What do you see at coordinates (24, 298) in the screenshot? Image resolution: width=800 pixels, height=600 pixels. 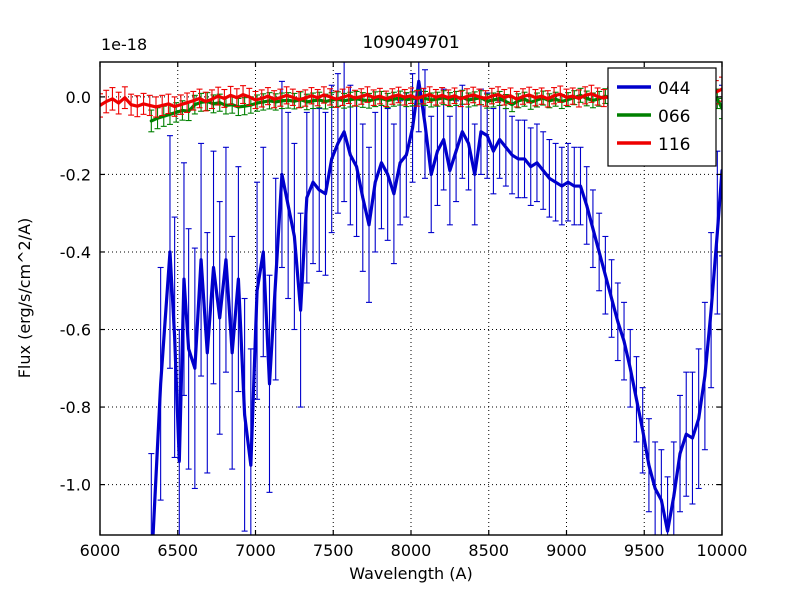 I see `y-axis-label: Flux (erg/s/cm^2/A)` at bounding box center [24, 298].